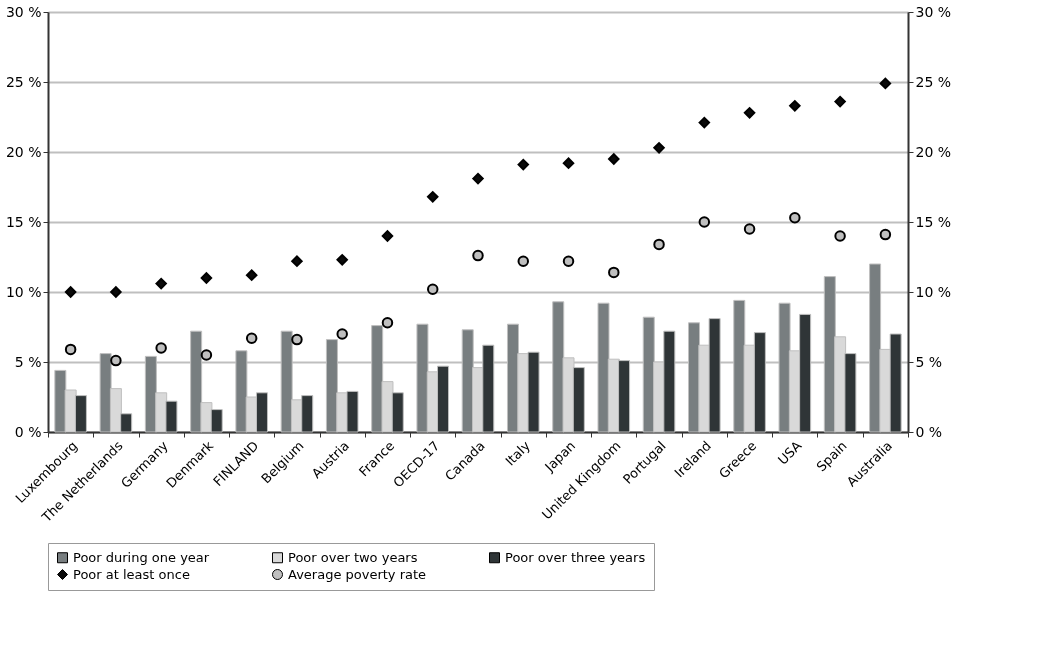  Describe the element at coordinates (357, 574) in the screenshot. I see `legend-label: Average poverty rate` at that location.